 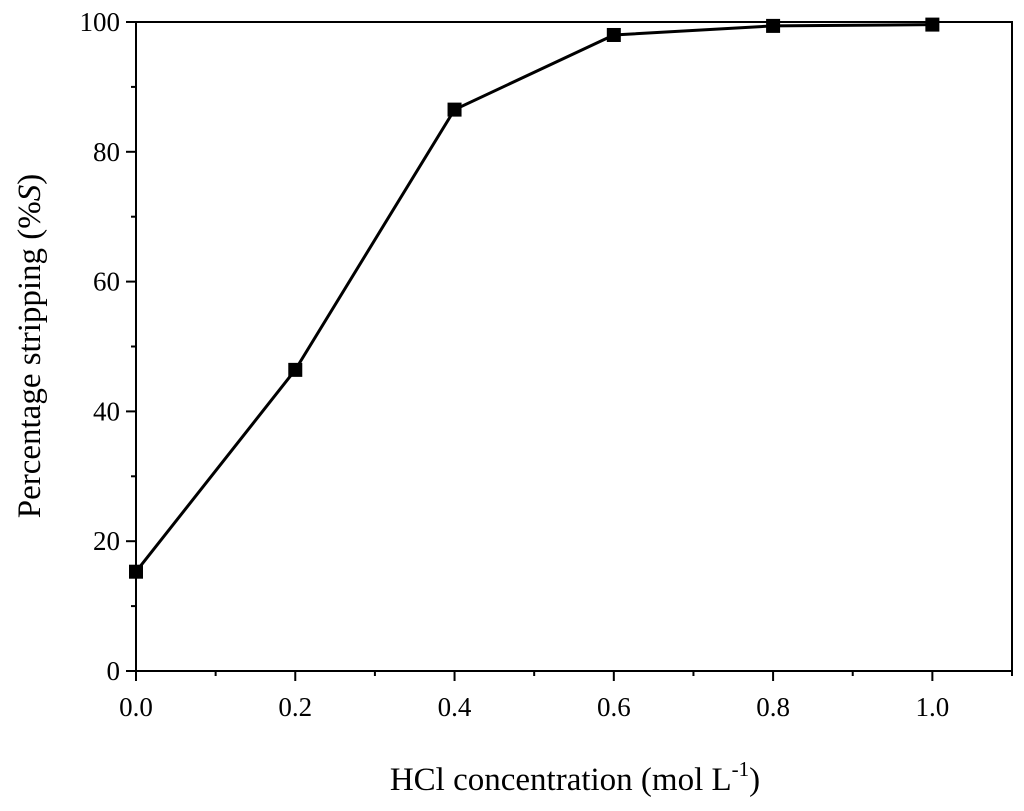 What do you see at coordinates (614, 707) in the screenshot?
I see `x-tick-label: 0.6` at bounding box center [614, 707].